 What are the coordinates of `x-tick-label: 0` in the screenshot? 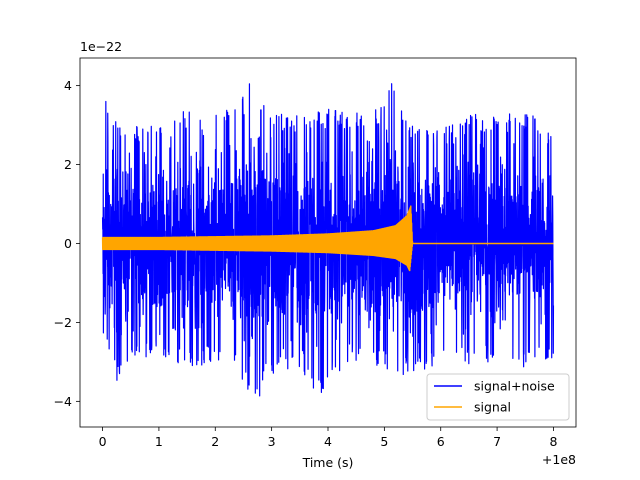 It's located at (103, 441).